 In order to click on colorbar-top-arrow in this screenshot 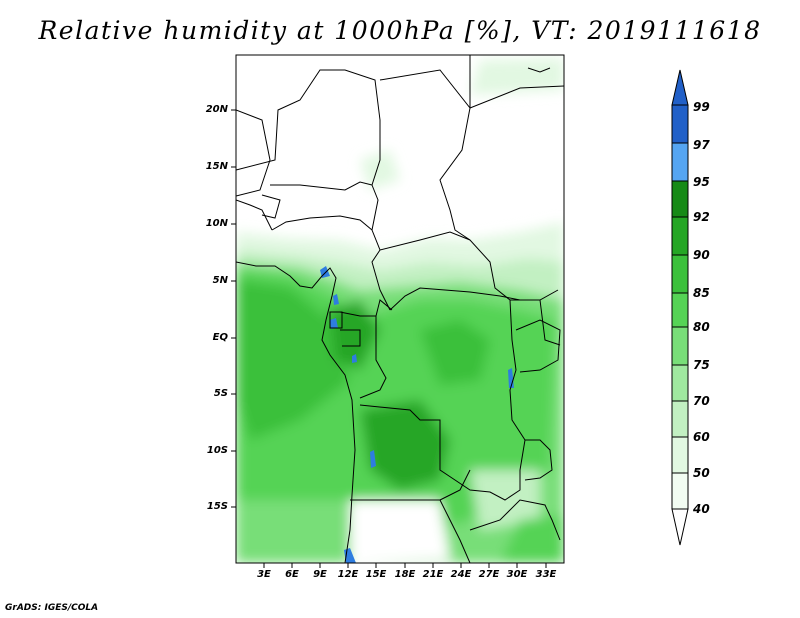, I will do `click(680, 87)`.